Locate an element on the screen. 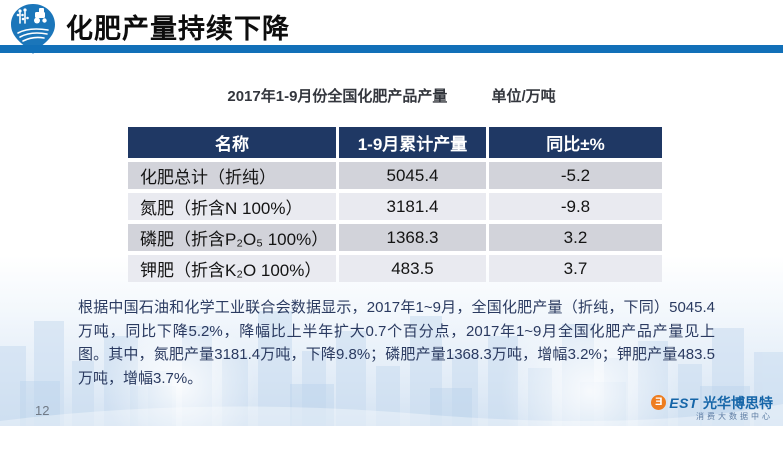 The width and height of the screenshot is (783, 456). best-company-logo: Ǝ EST 光华博思特 消费大数据中心 is located at coordinates (712, 408).